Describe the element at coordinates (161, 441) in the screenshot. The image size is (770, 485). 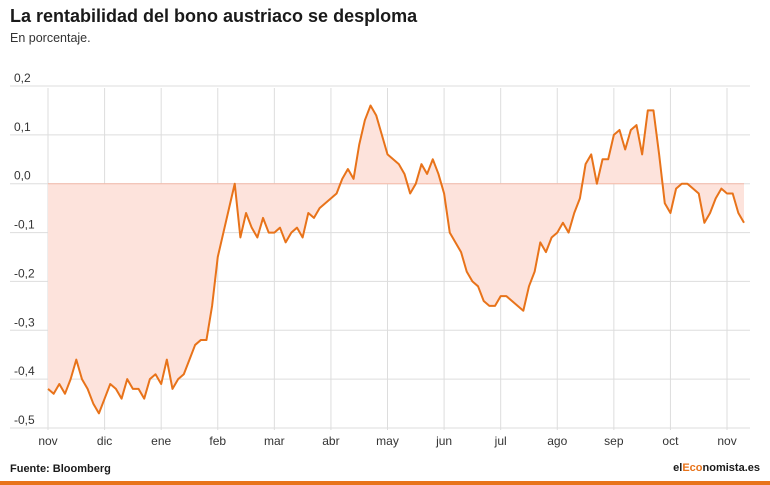
I see `x-tick-label: ene` at that location.